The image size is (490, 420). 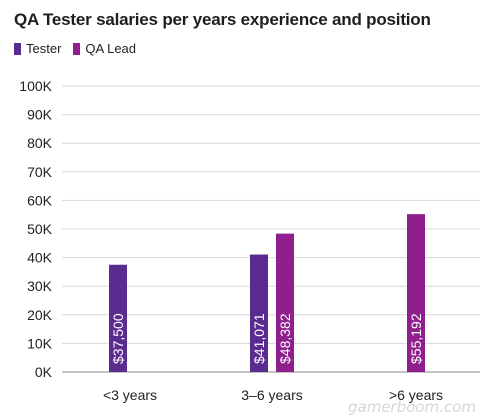 I want to click on y-tick-label: 70K, so click(x=40, y=172).